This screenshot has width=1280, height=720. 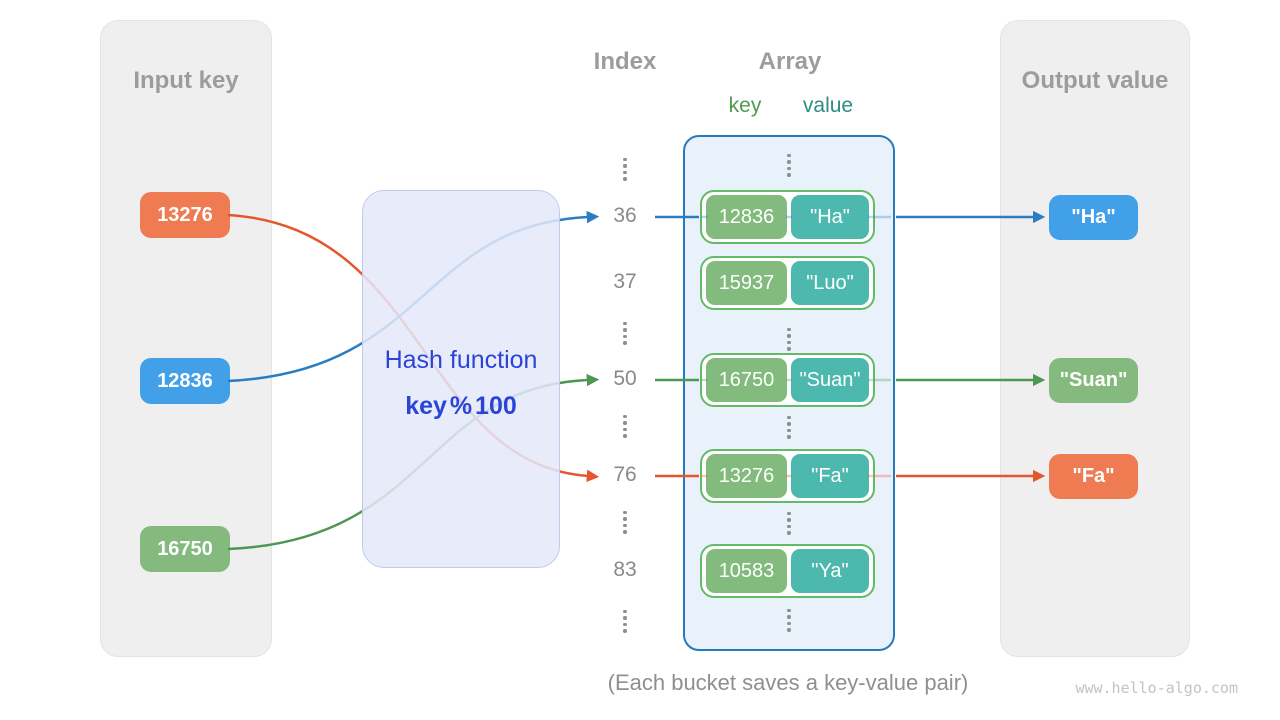 I want to click on bucket-key: 16750, so click(x=746, y=380).